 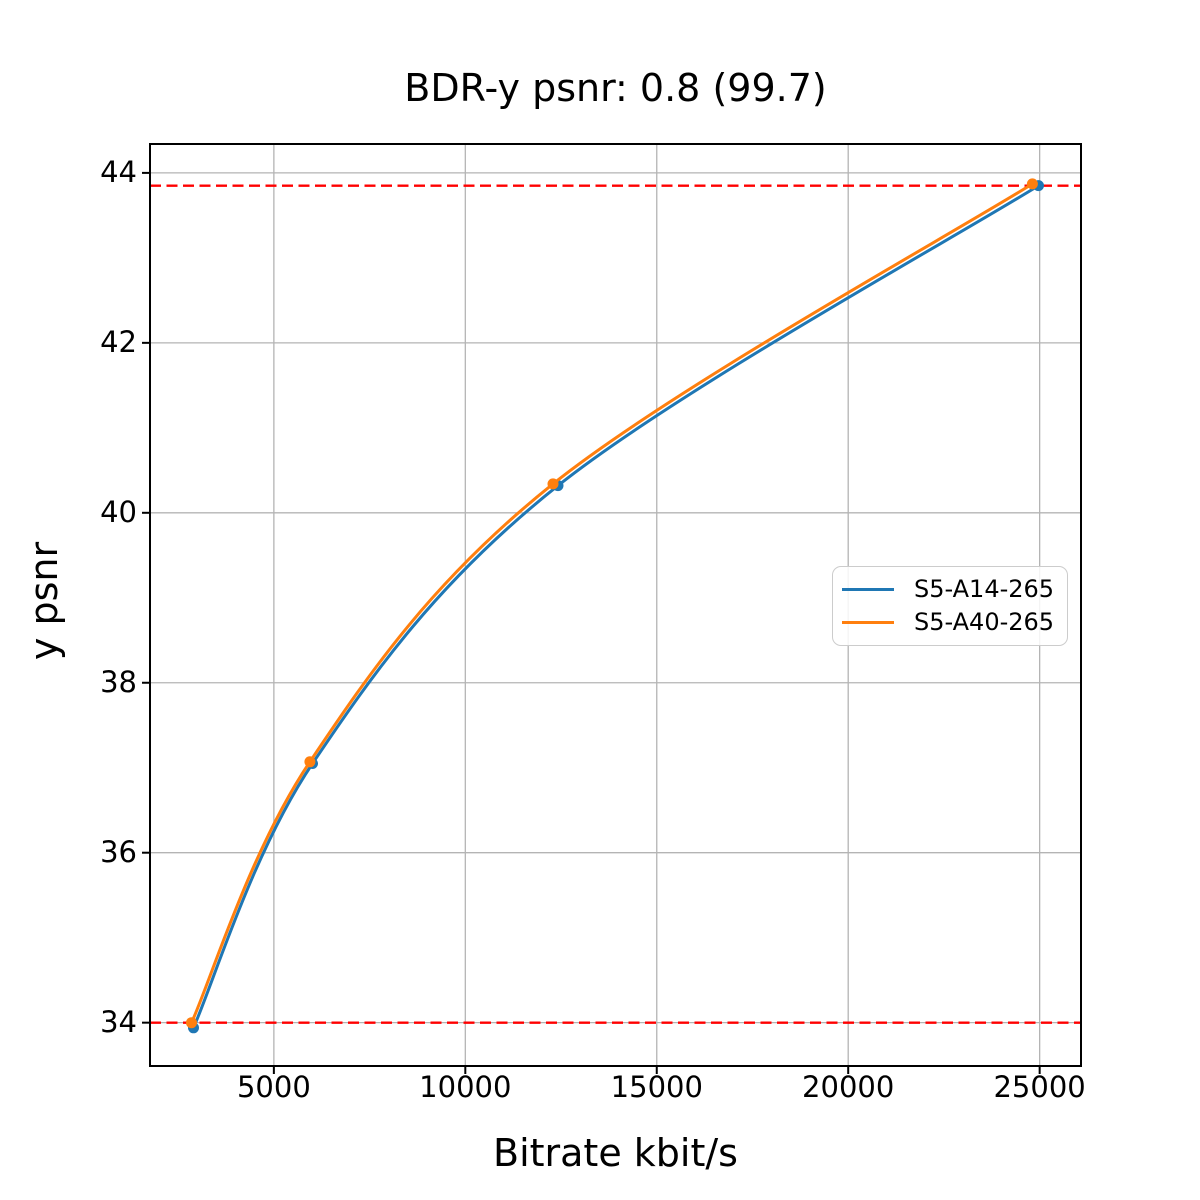 I want to click on x-tick-label-5000: 5000, so click(x=273, y=1087).